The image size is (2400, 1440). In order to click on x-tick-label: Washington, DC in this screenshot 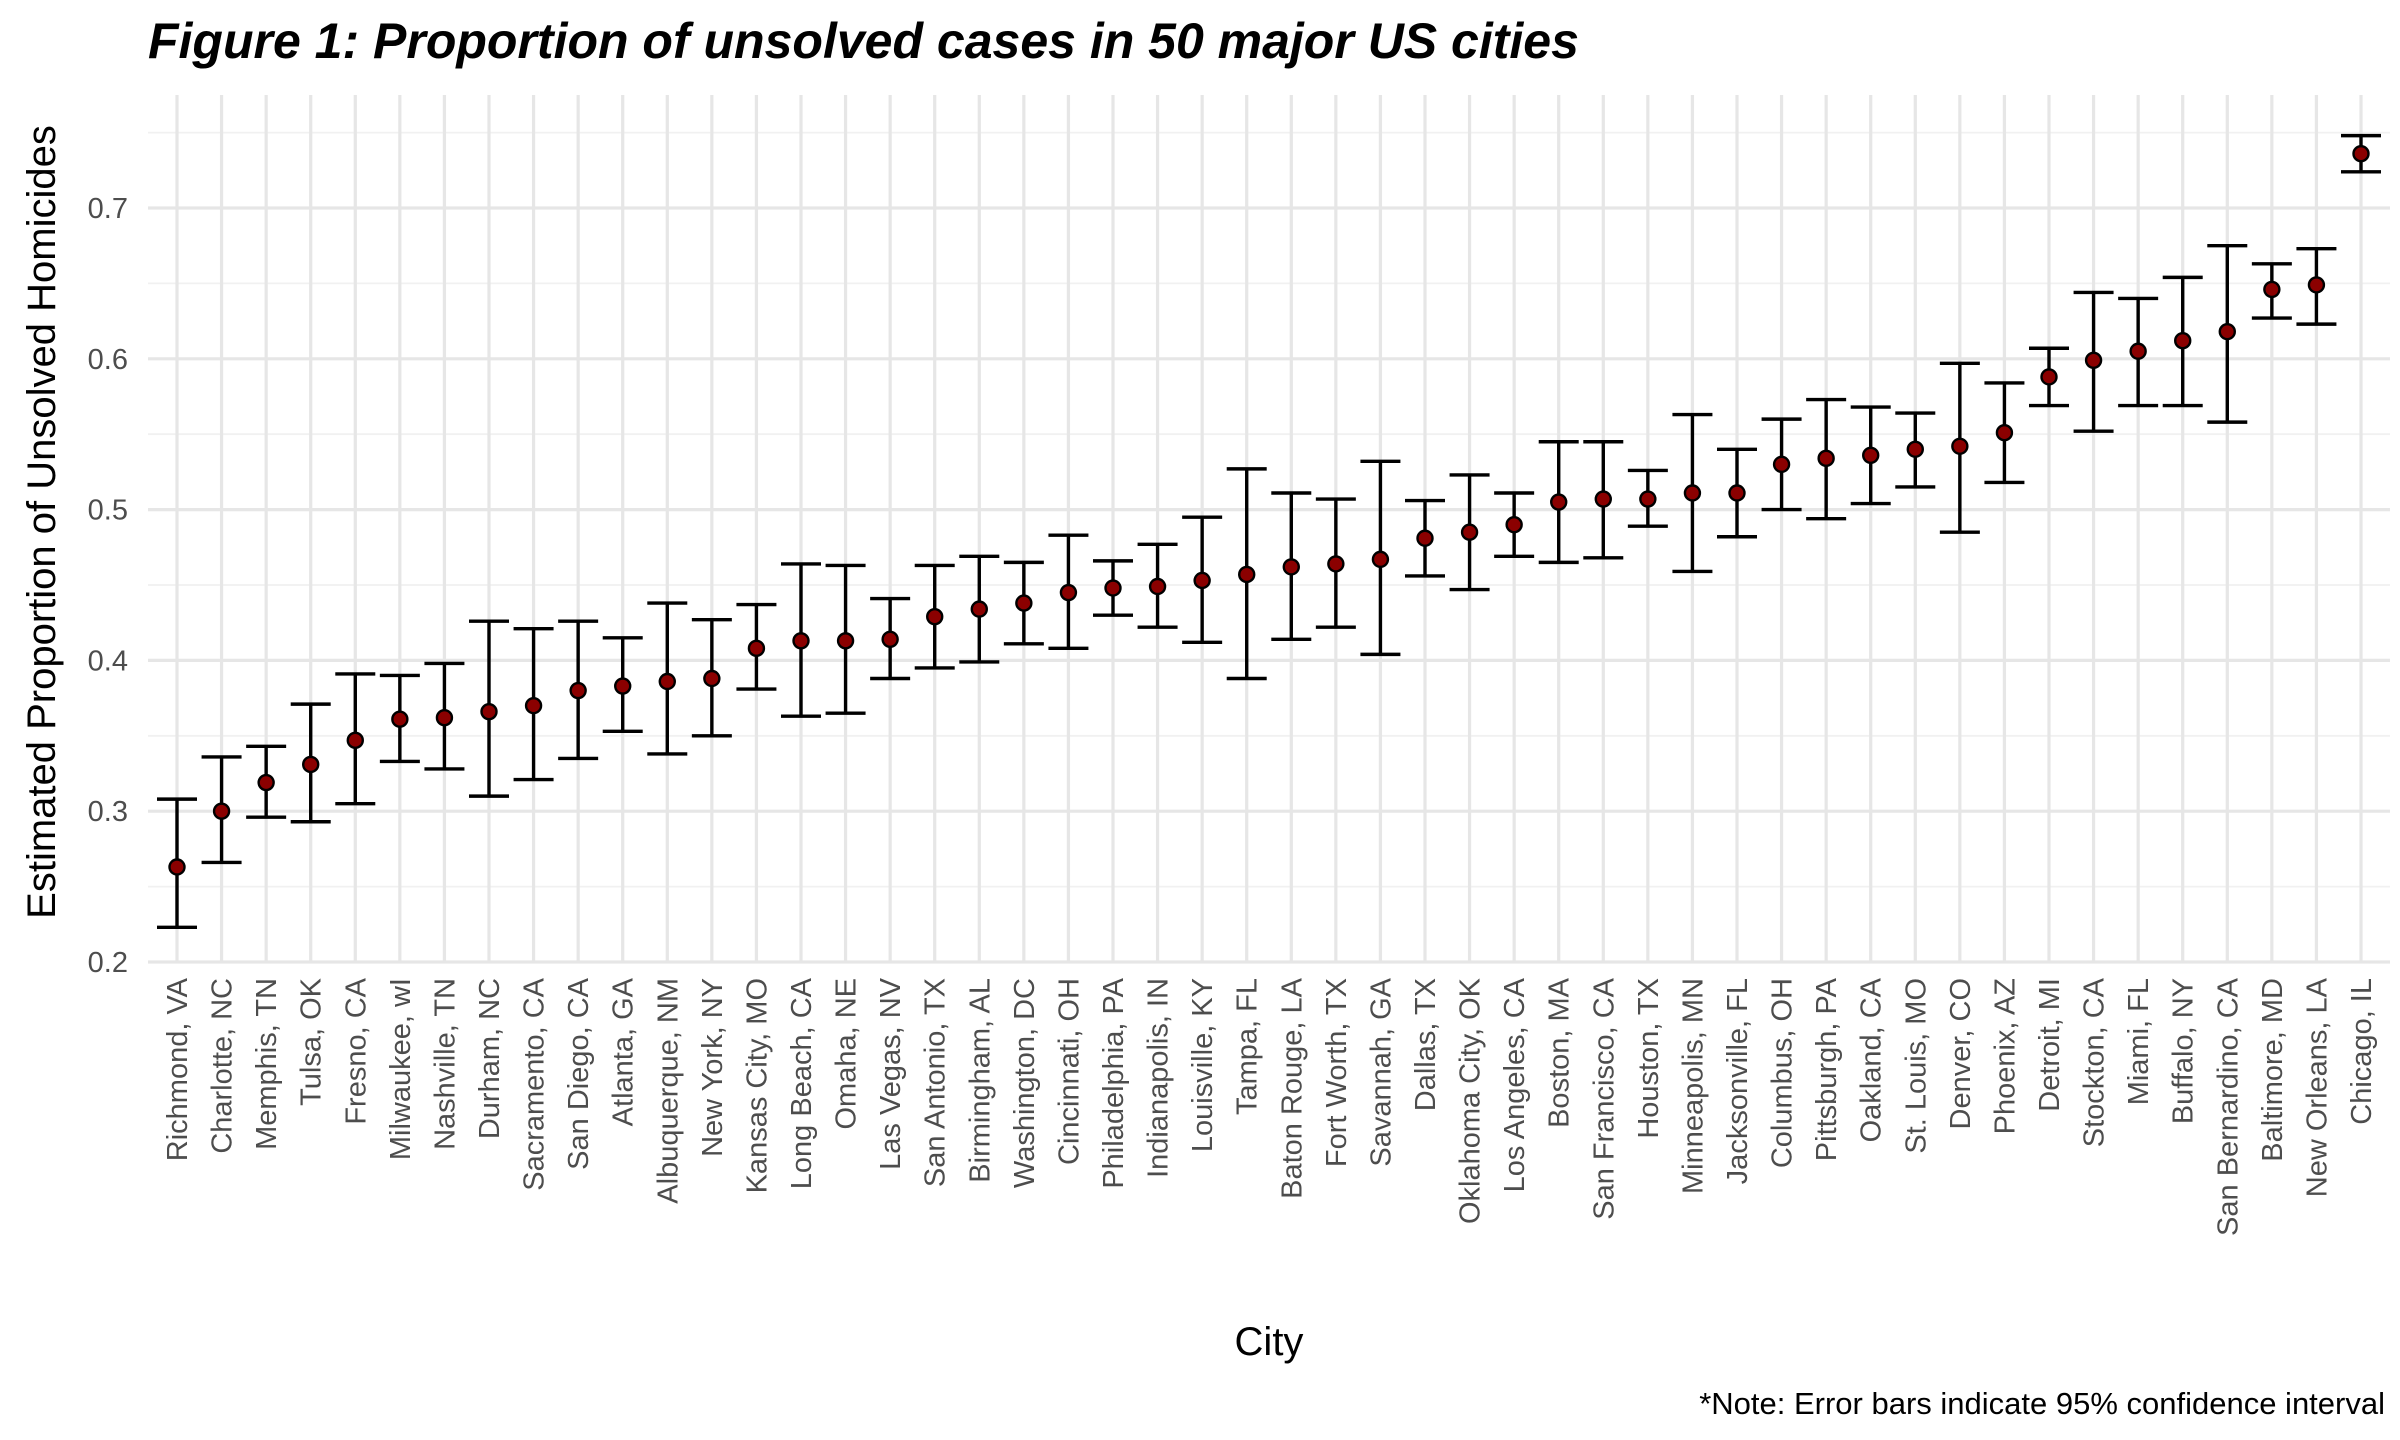, I will do `click(1025, 1083)`.